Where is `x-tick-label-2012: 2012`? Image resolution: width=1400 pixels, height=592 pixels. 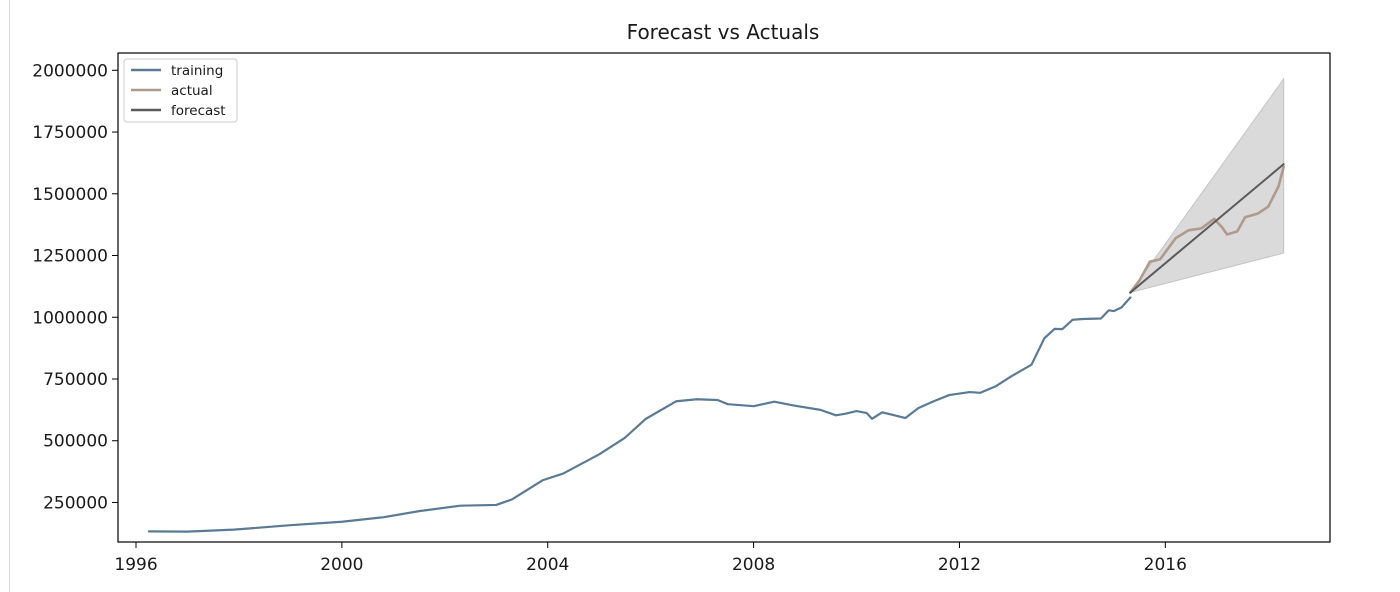
x-tick-label-2012: 2012 is located at coordinates (959, 565).